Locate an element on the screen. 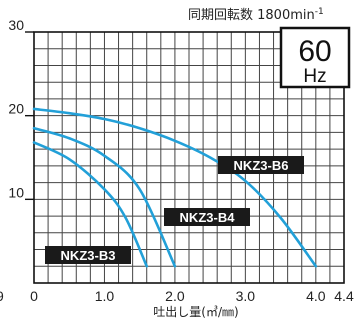 The image size is (361, 320). y-tick-label: 10 is located at coordinates (16, 192).